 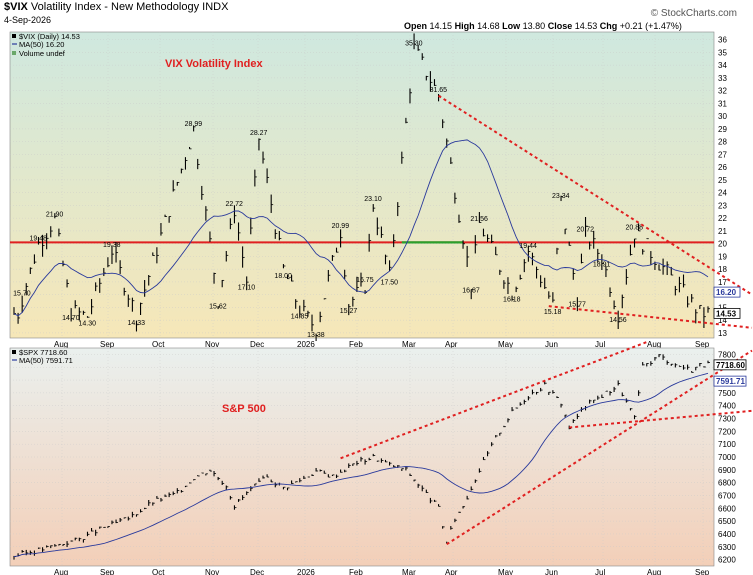 What do you see at coordinates (551, 571) in the screenshot?
I see `spx-x-tick-label: Jun` at bounding box center [551, 571].